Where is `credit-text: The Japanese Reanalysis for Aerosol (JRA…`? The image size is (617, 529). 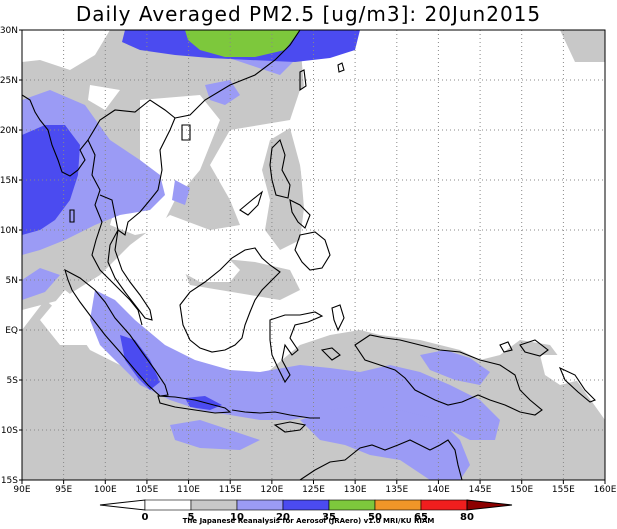
credit-text: The Japanese Reanalysis for Aerosol (JRA… is located at coordinates (308, 521).